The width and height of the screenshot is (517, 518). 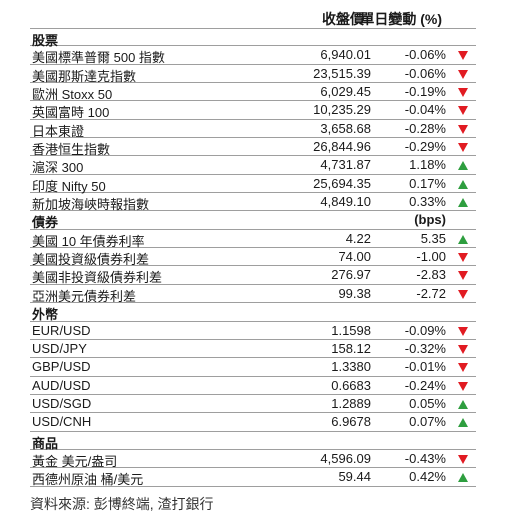 I want to click on table-row: AUD/USD 0.6683 -0.24%, so click(x=253, y=386).